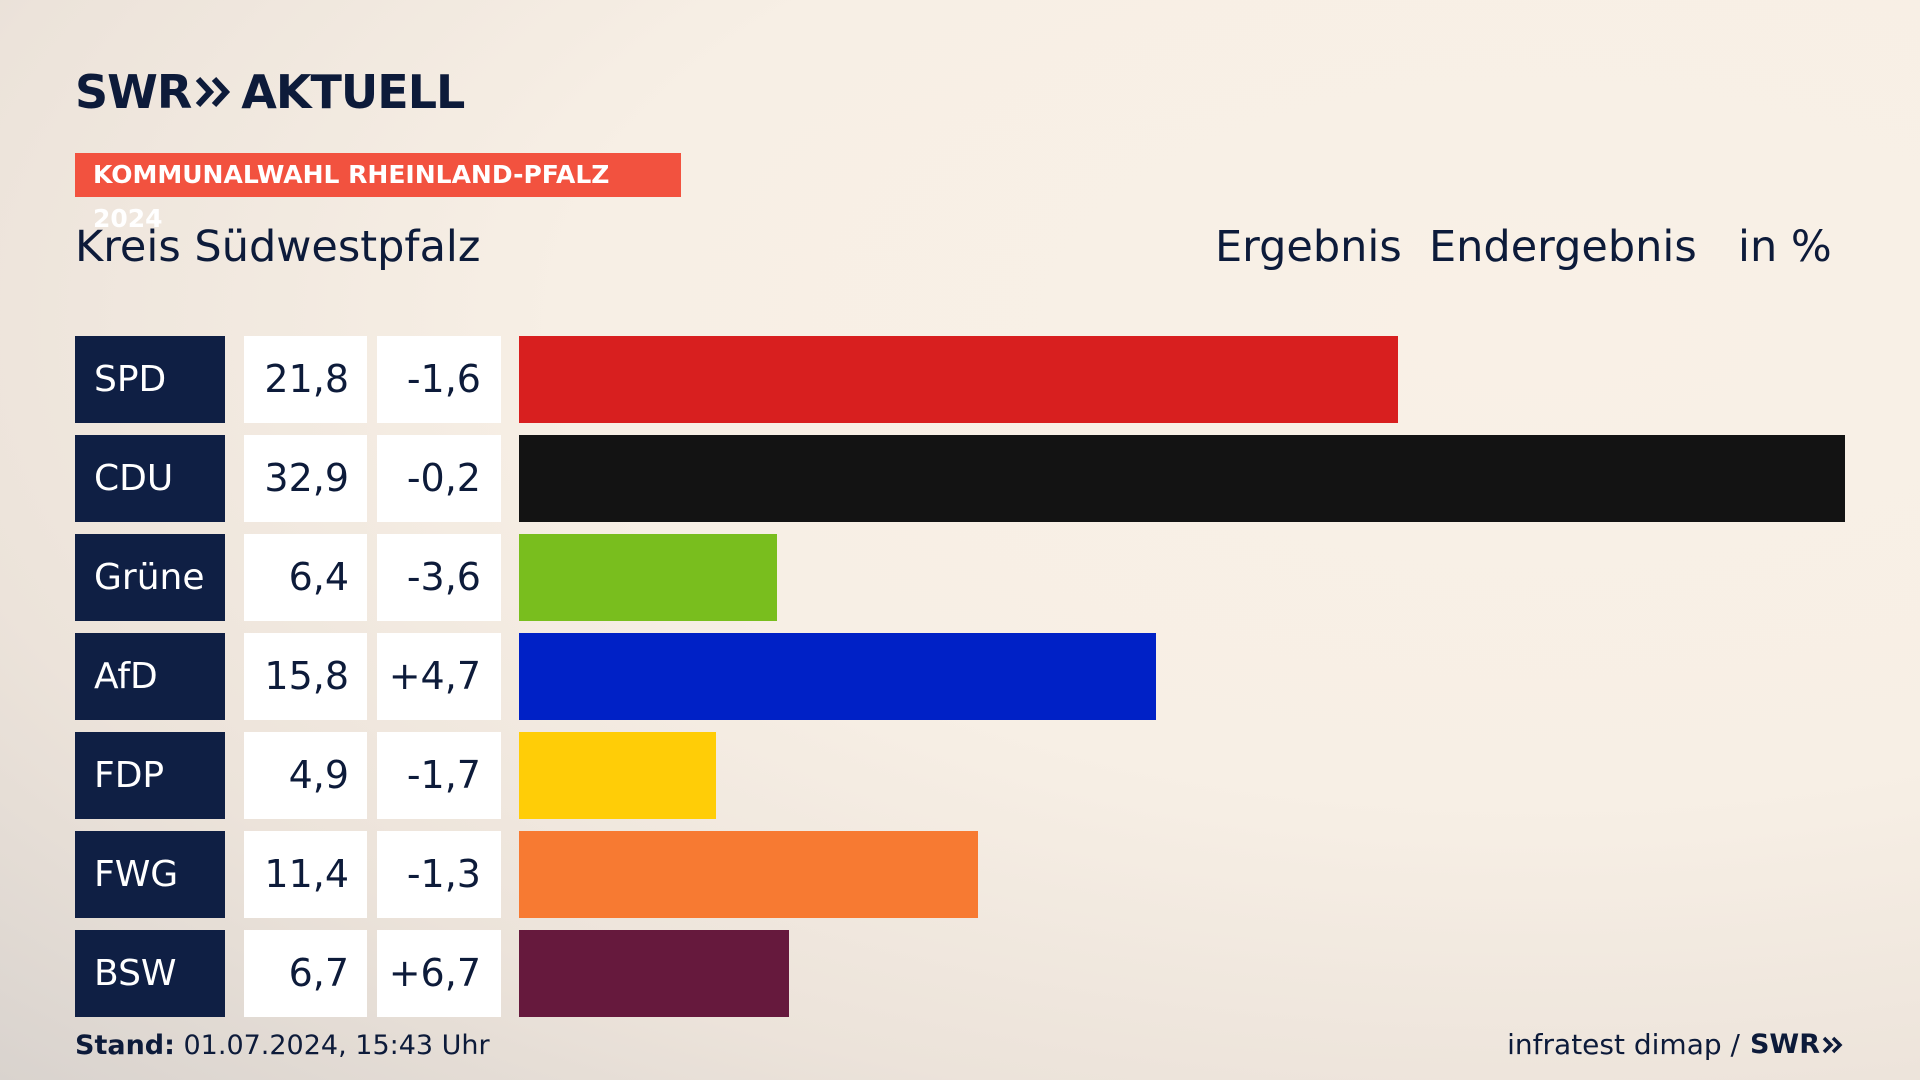 The height and width of the screenshot is (1080, 1920). I want to click on party-label: BSW, so click(150, 973).